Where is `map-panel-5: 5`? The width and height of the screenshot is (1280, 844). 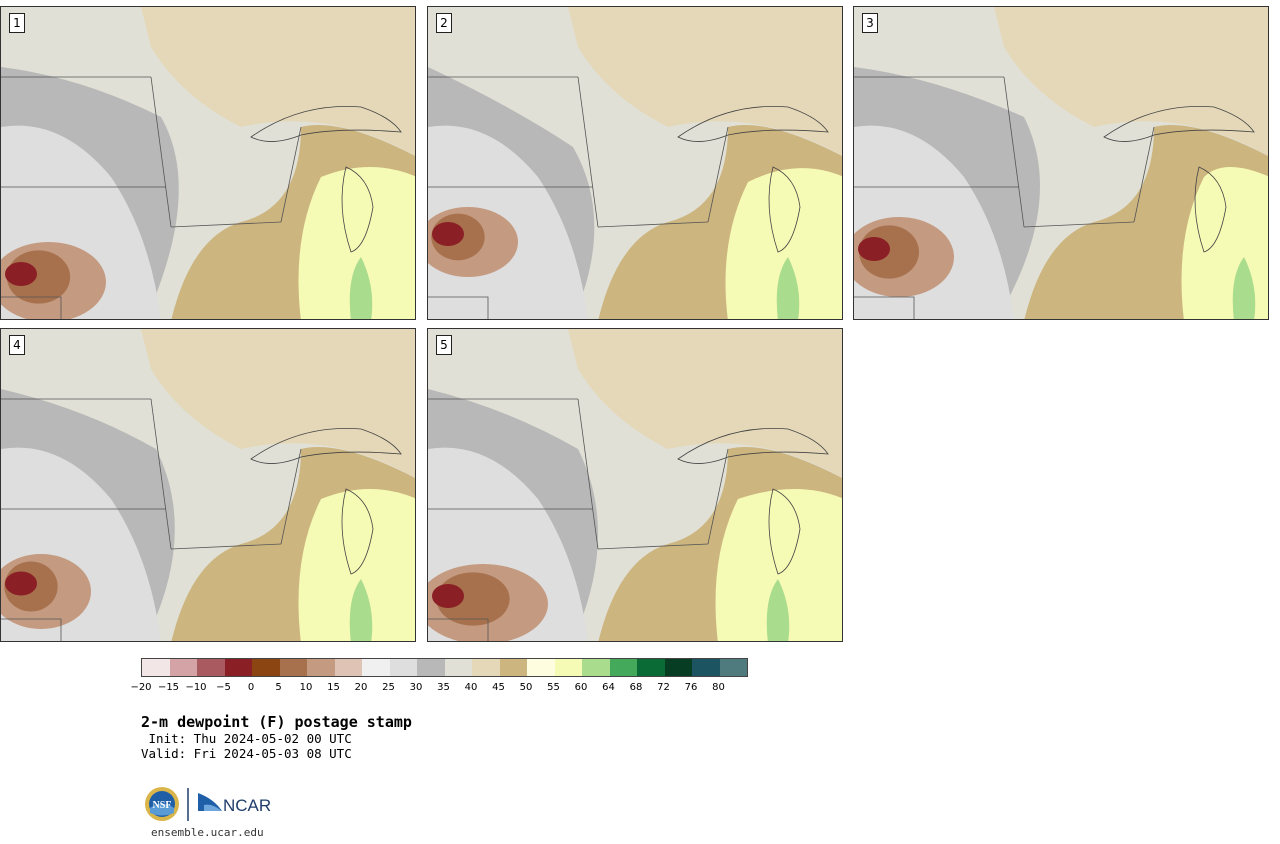
map-panel-5: 5 is located at coordinates (635, 485).